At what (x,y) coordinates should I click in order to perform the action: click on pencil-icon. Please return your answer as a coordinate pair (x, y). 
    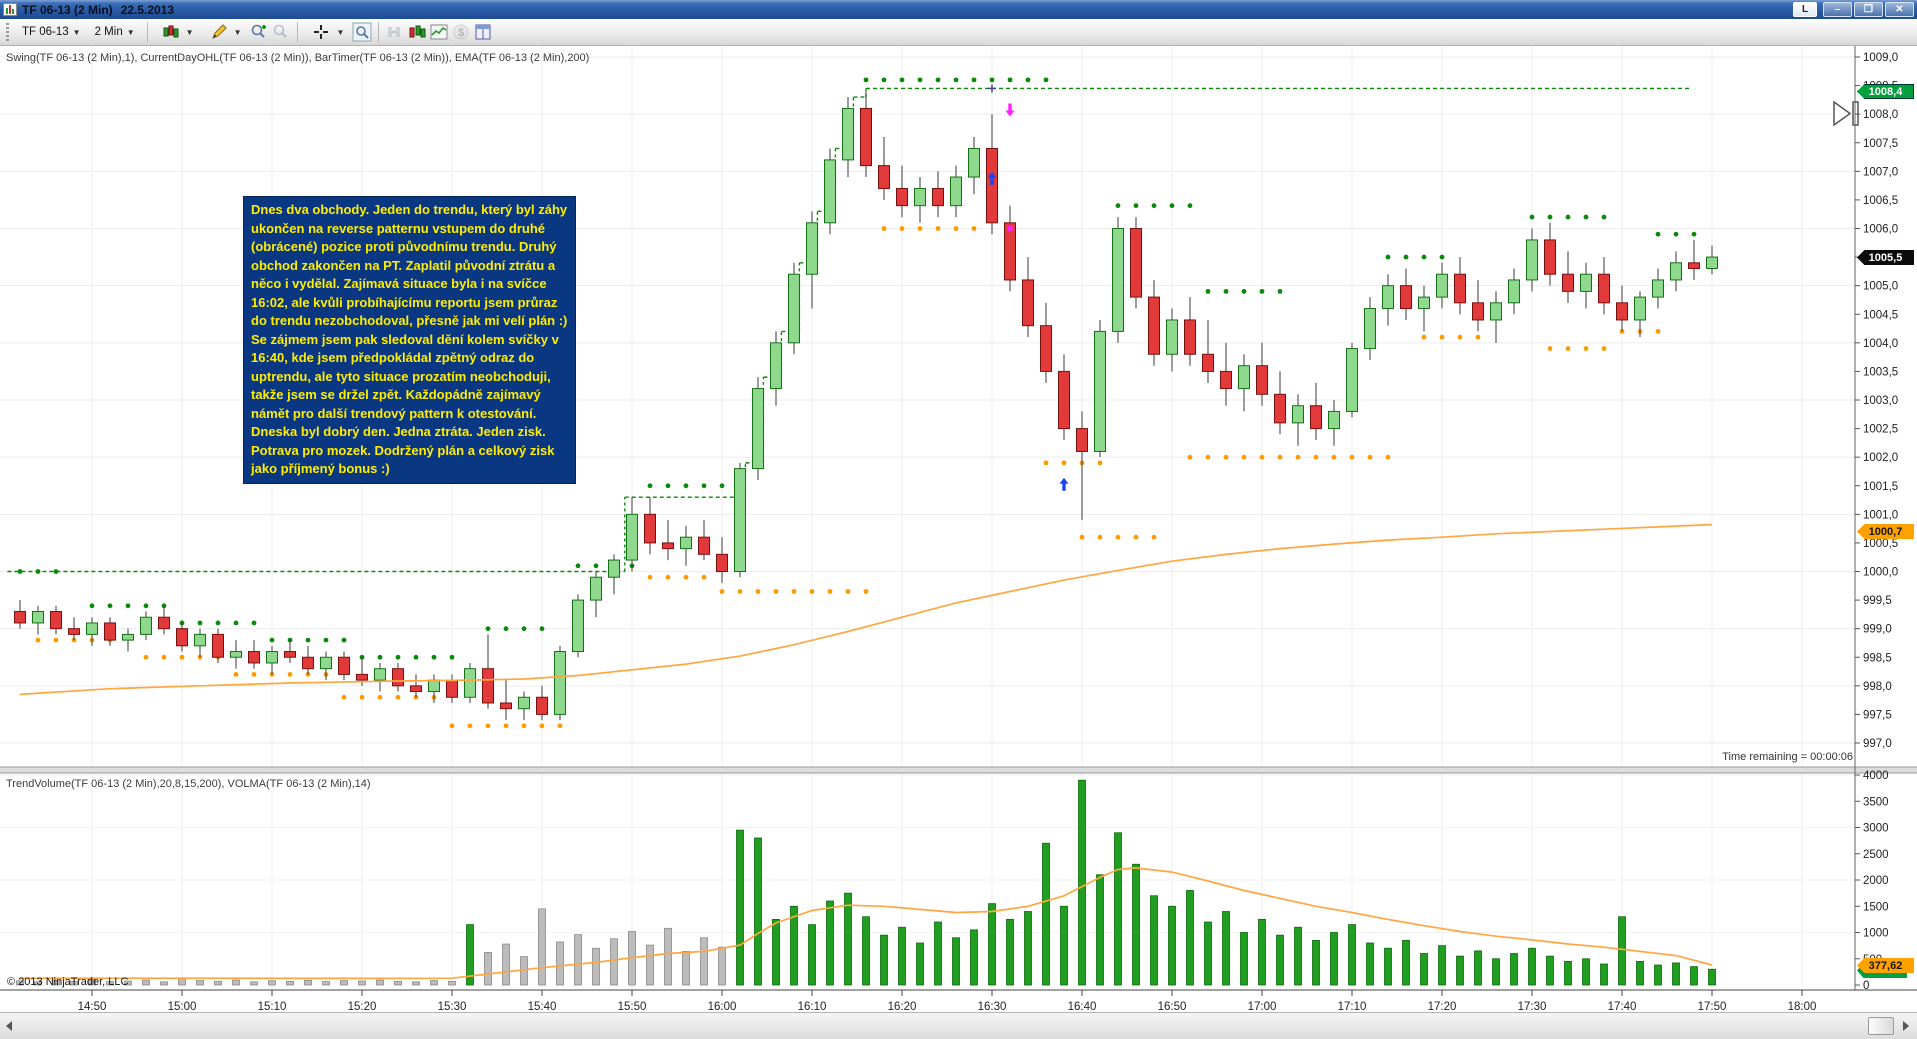
    Looking at the image, I should click on (219, 32).